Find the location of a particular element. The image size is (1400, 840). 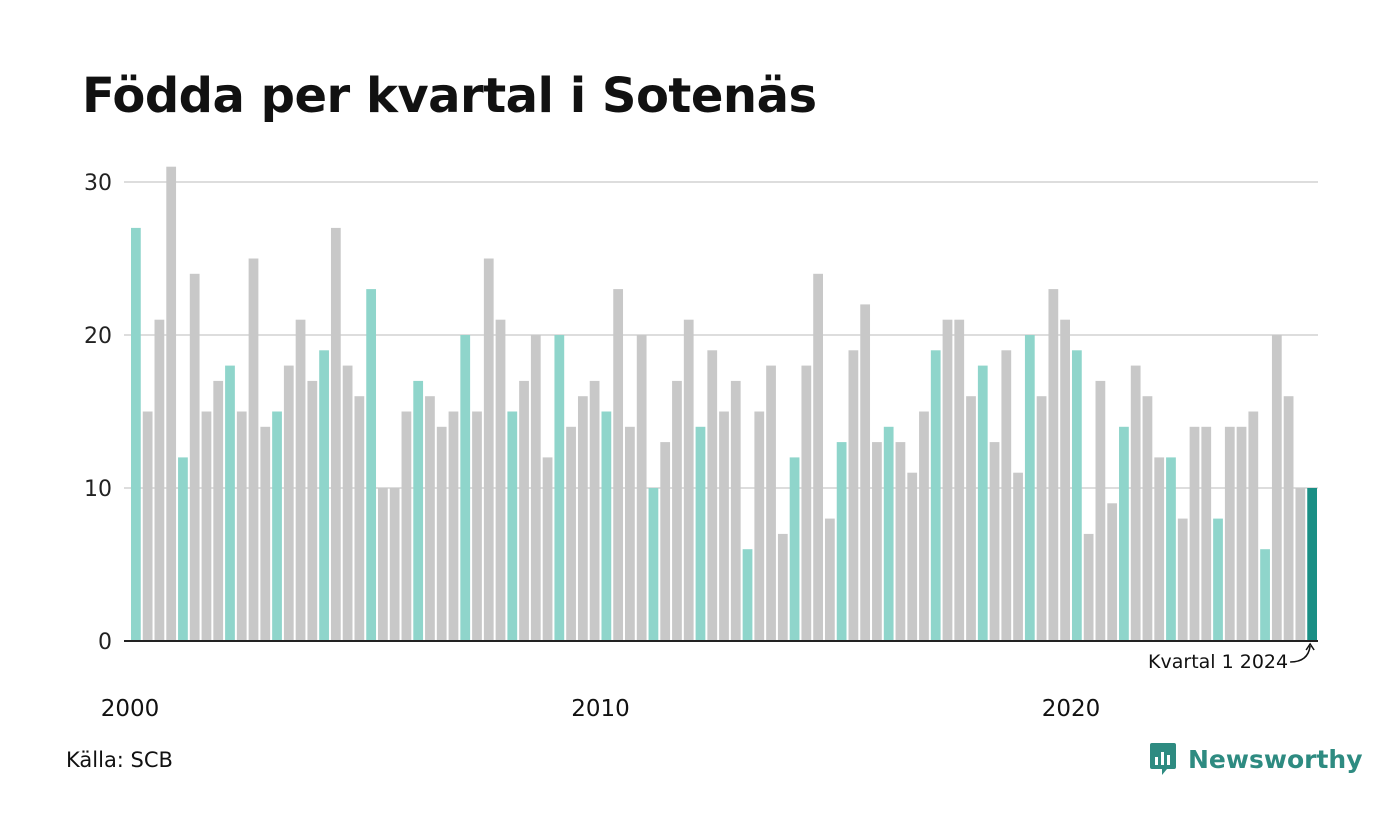

x-tick-label: 2020 is located at coordinates (1071, 709).